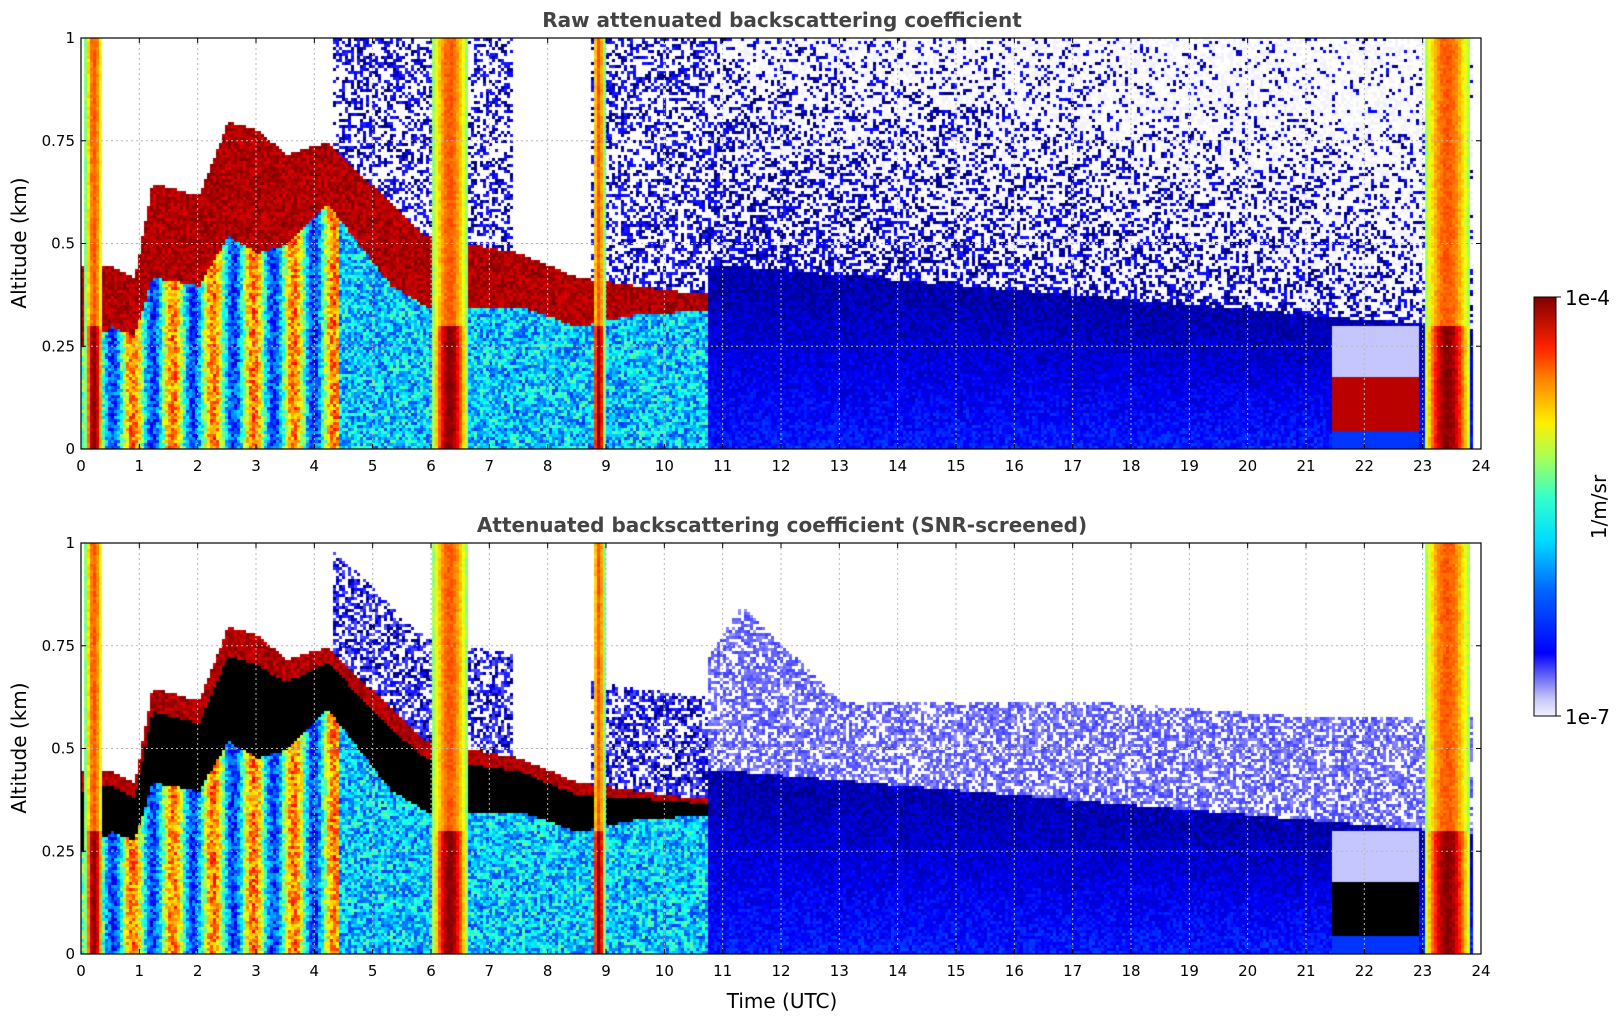 This screenshot has width=1621, height=1020. Describe the element at coordinates (1599, 506) in the screenshot. I see `colorbar-unit-label: 1/m/sr` at that location.